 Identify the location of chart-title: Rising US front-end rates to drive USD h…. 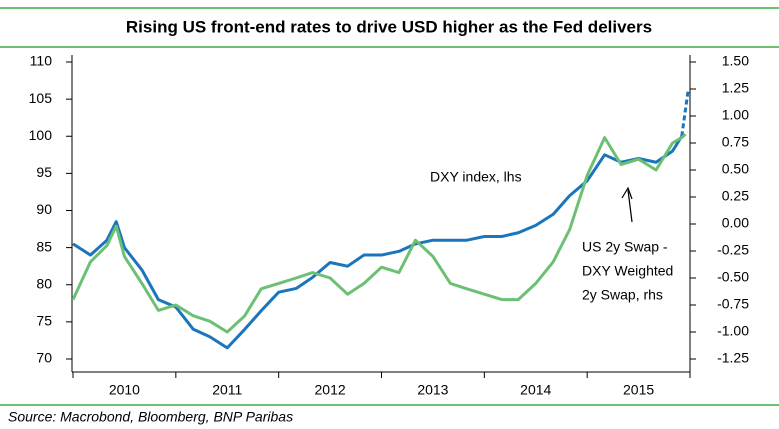
(389, 26).